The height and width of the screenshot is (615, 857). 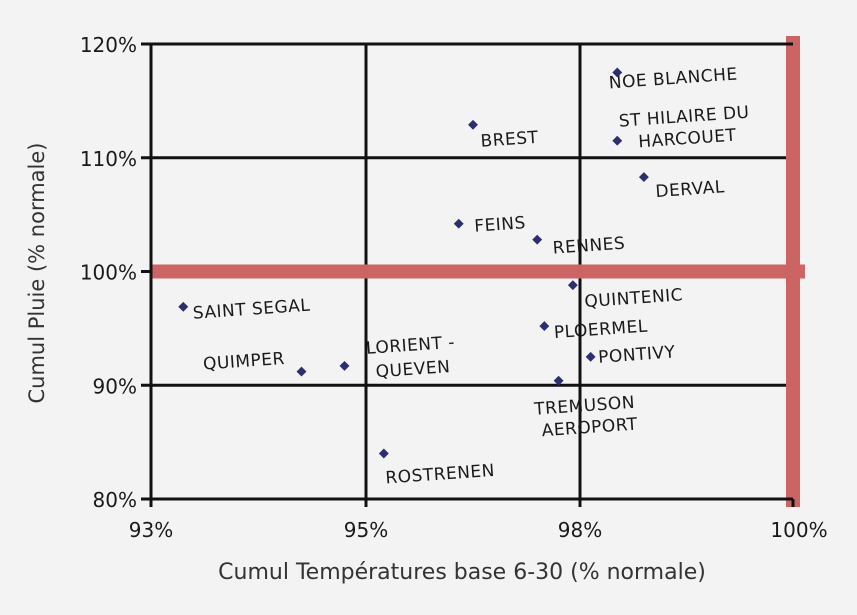 What do you see at coordinates (586, 417) in the screenshot?
I see `point-label: TREMUSONAEROPORT` at bounding box center [586, 417].